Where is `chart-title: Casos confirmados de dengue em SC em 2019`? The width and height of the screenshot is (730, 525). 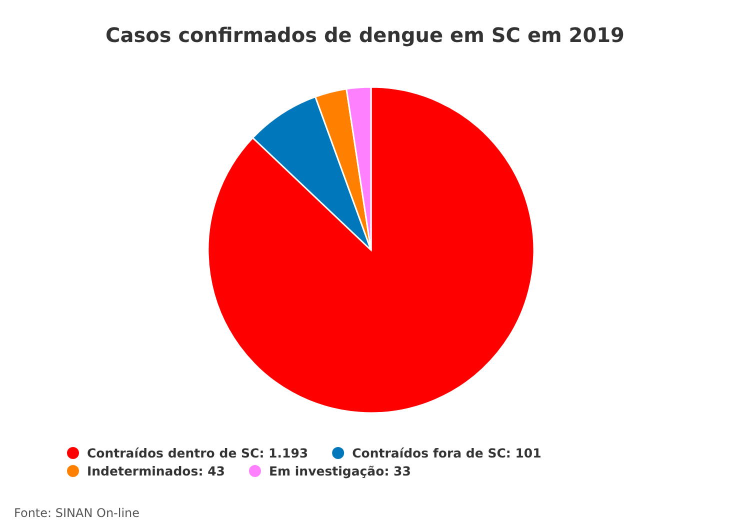 chart-title: Casos confirmados de dengue em SC em 2019 is located at coordinates (365, 35).